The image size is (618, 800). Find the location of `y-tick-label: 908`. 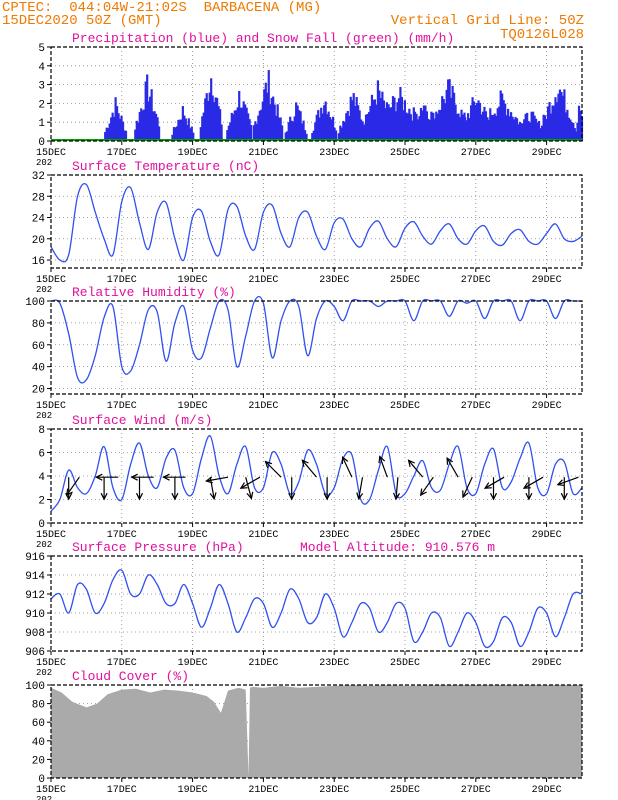

y-tick-label: 908 is located at coordinates (35, 634).